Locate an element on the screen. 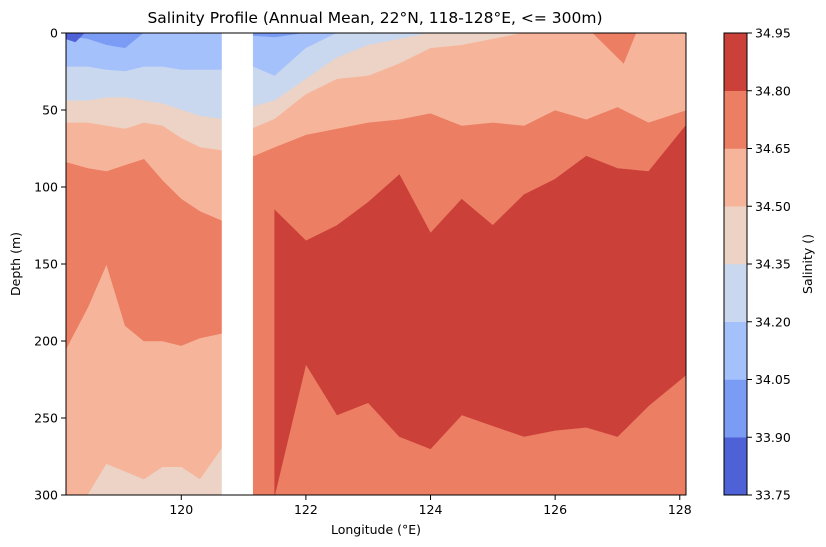  x-axis: 120 122 124 126 128 is located at coordinates (430, 506).